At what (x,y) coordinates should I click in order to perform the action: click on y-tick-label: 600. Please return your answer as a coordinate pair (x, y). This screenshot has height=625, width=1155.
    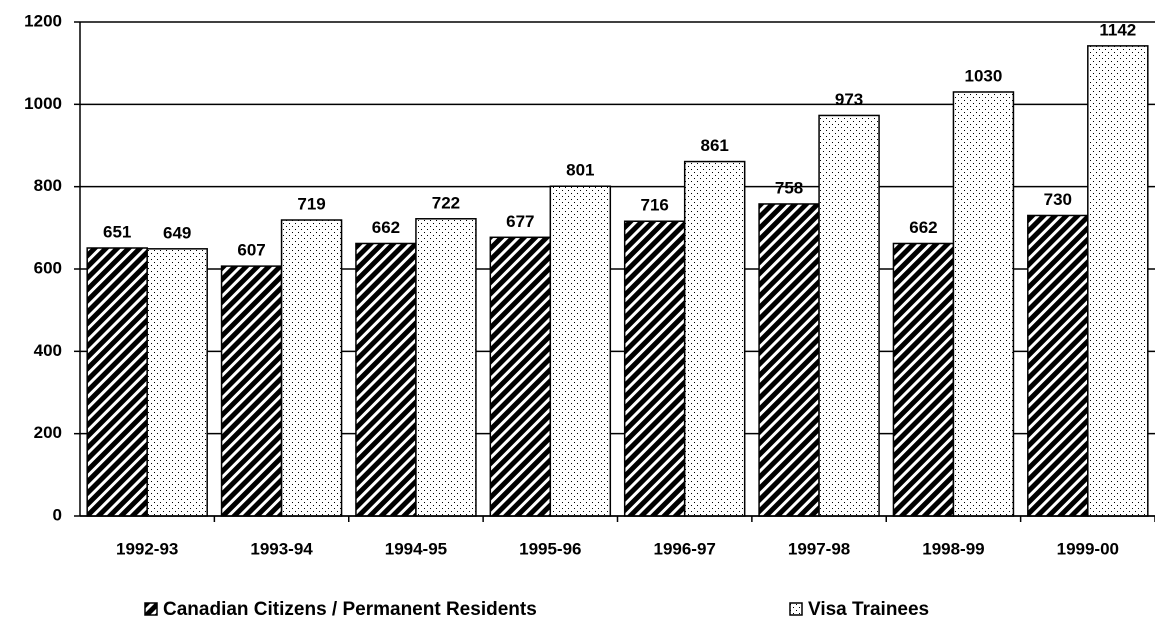
    Looking at the image, I should click on (48, 267).